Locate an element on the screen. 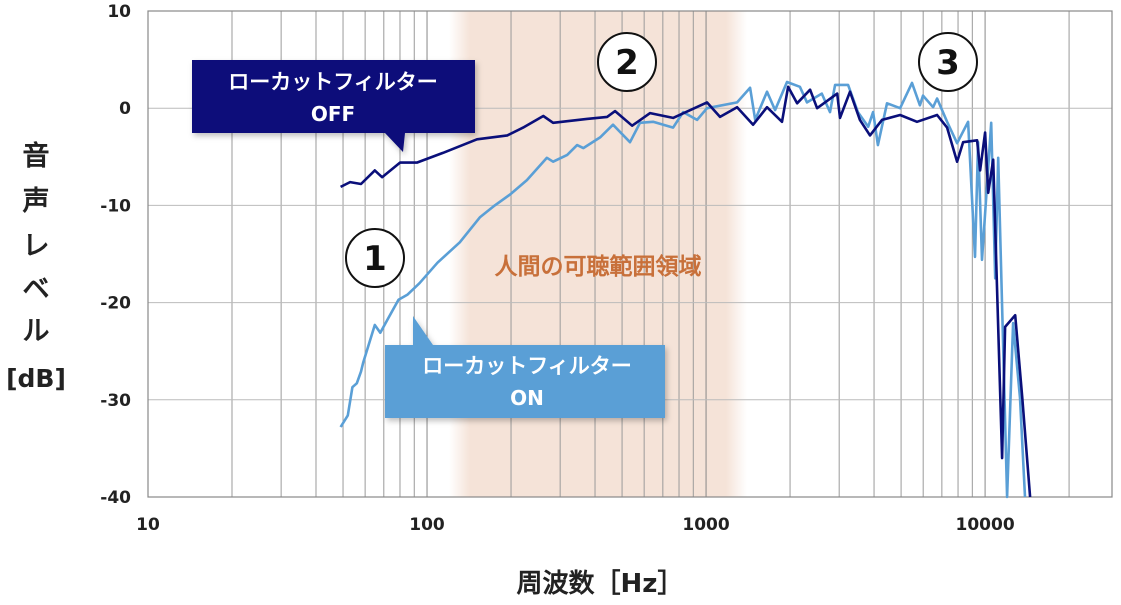 Image resolution: width=1121 pixels, height=605 pixels. marker-1: 1 is located at coordinates (375, 258).